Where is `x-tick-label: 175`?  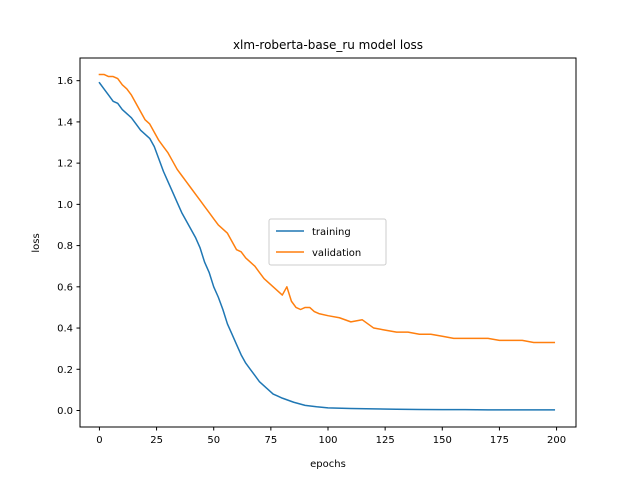 x-tick-label: 175 is located at coordinates (499, 440).